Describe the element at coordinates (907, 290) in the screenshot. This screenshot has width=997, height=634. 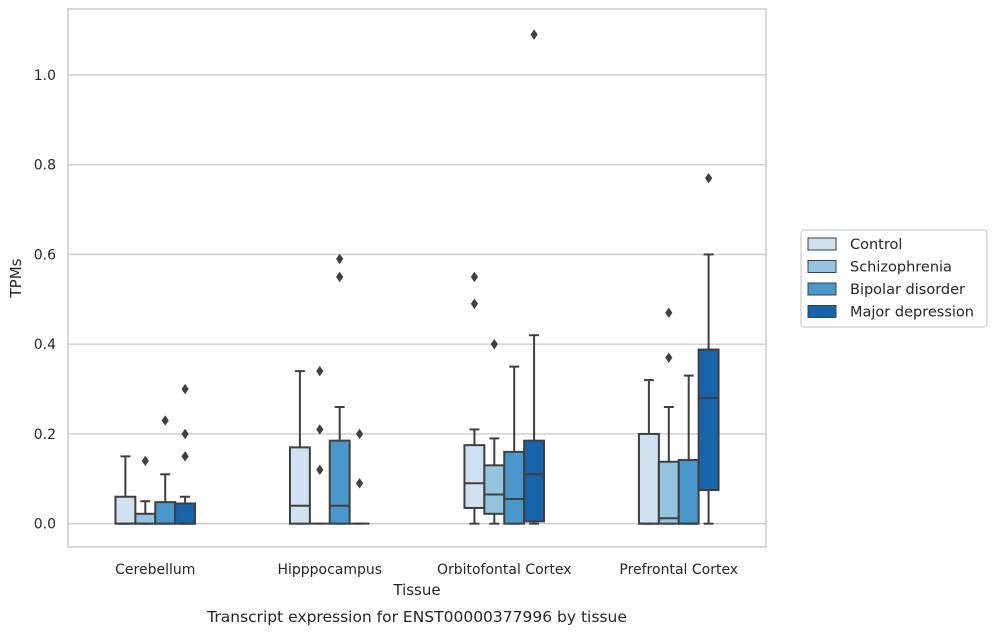
I see `legend-label: Bipolar disorder` at that location.